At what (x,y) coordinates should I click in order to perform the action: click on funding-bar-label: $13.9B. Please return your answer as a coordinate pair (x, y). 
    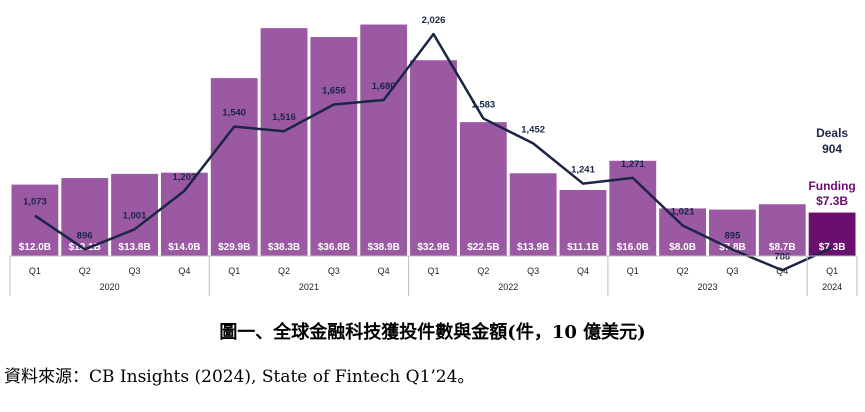
    Looking at the image, I should click on (533, 247).